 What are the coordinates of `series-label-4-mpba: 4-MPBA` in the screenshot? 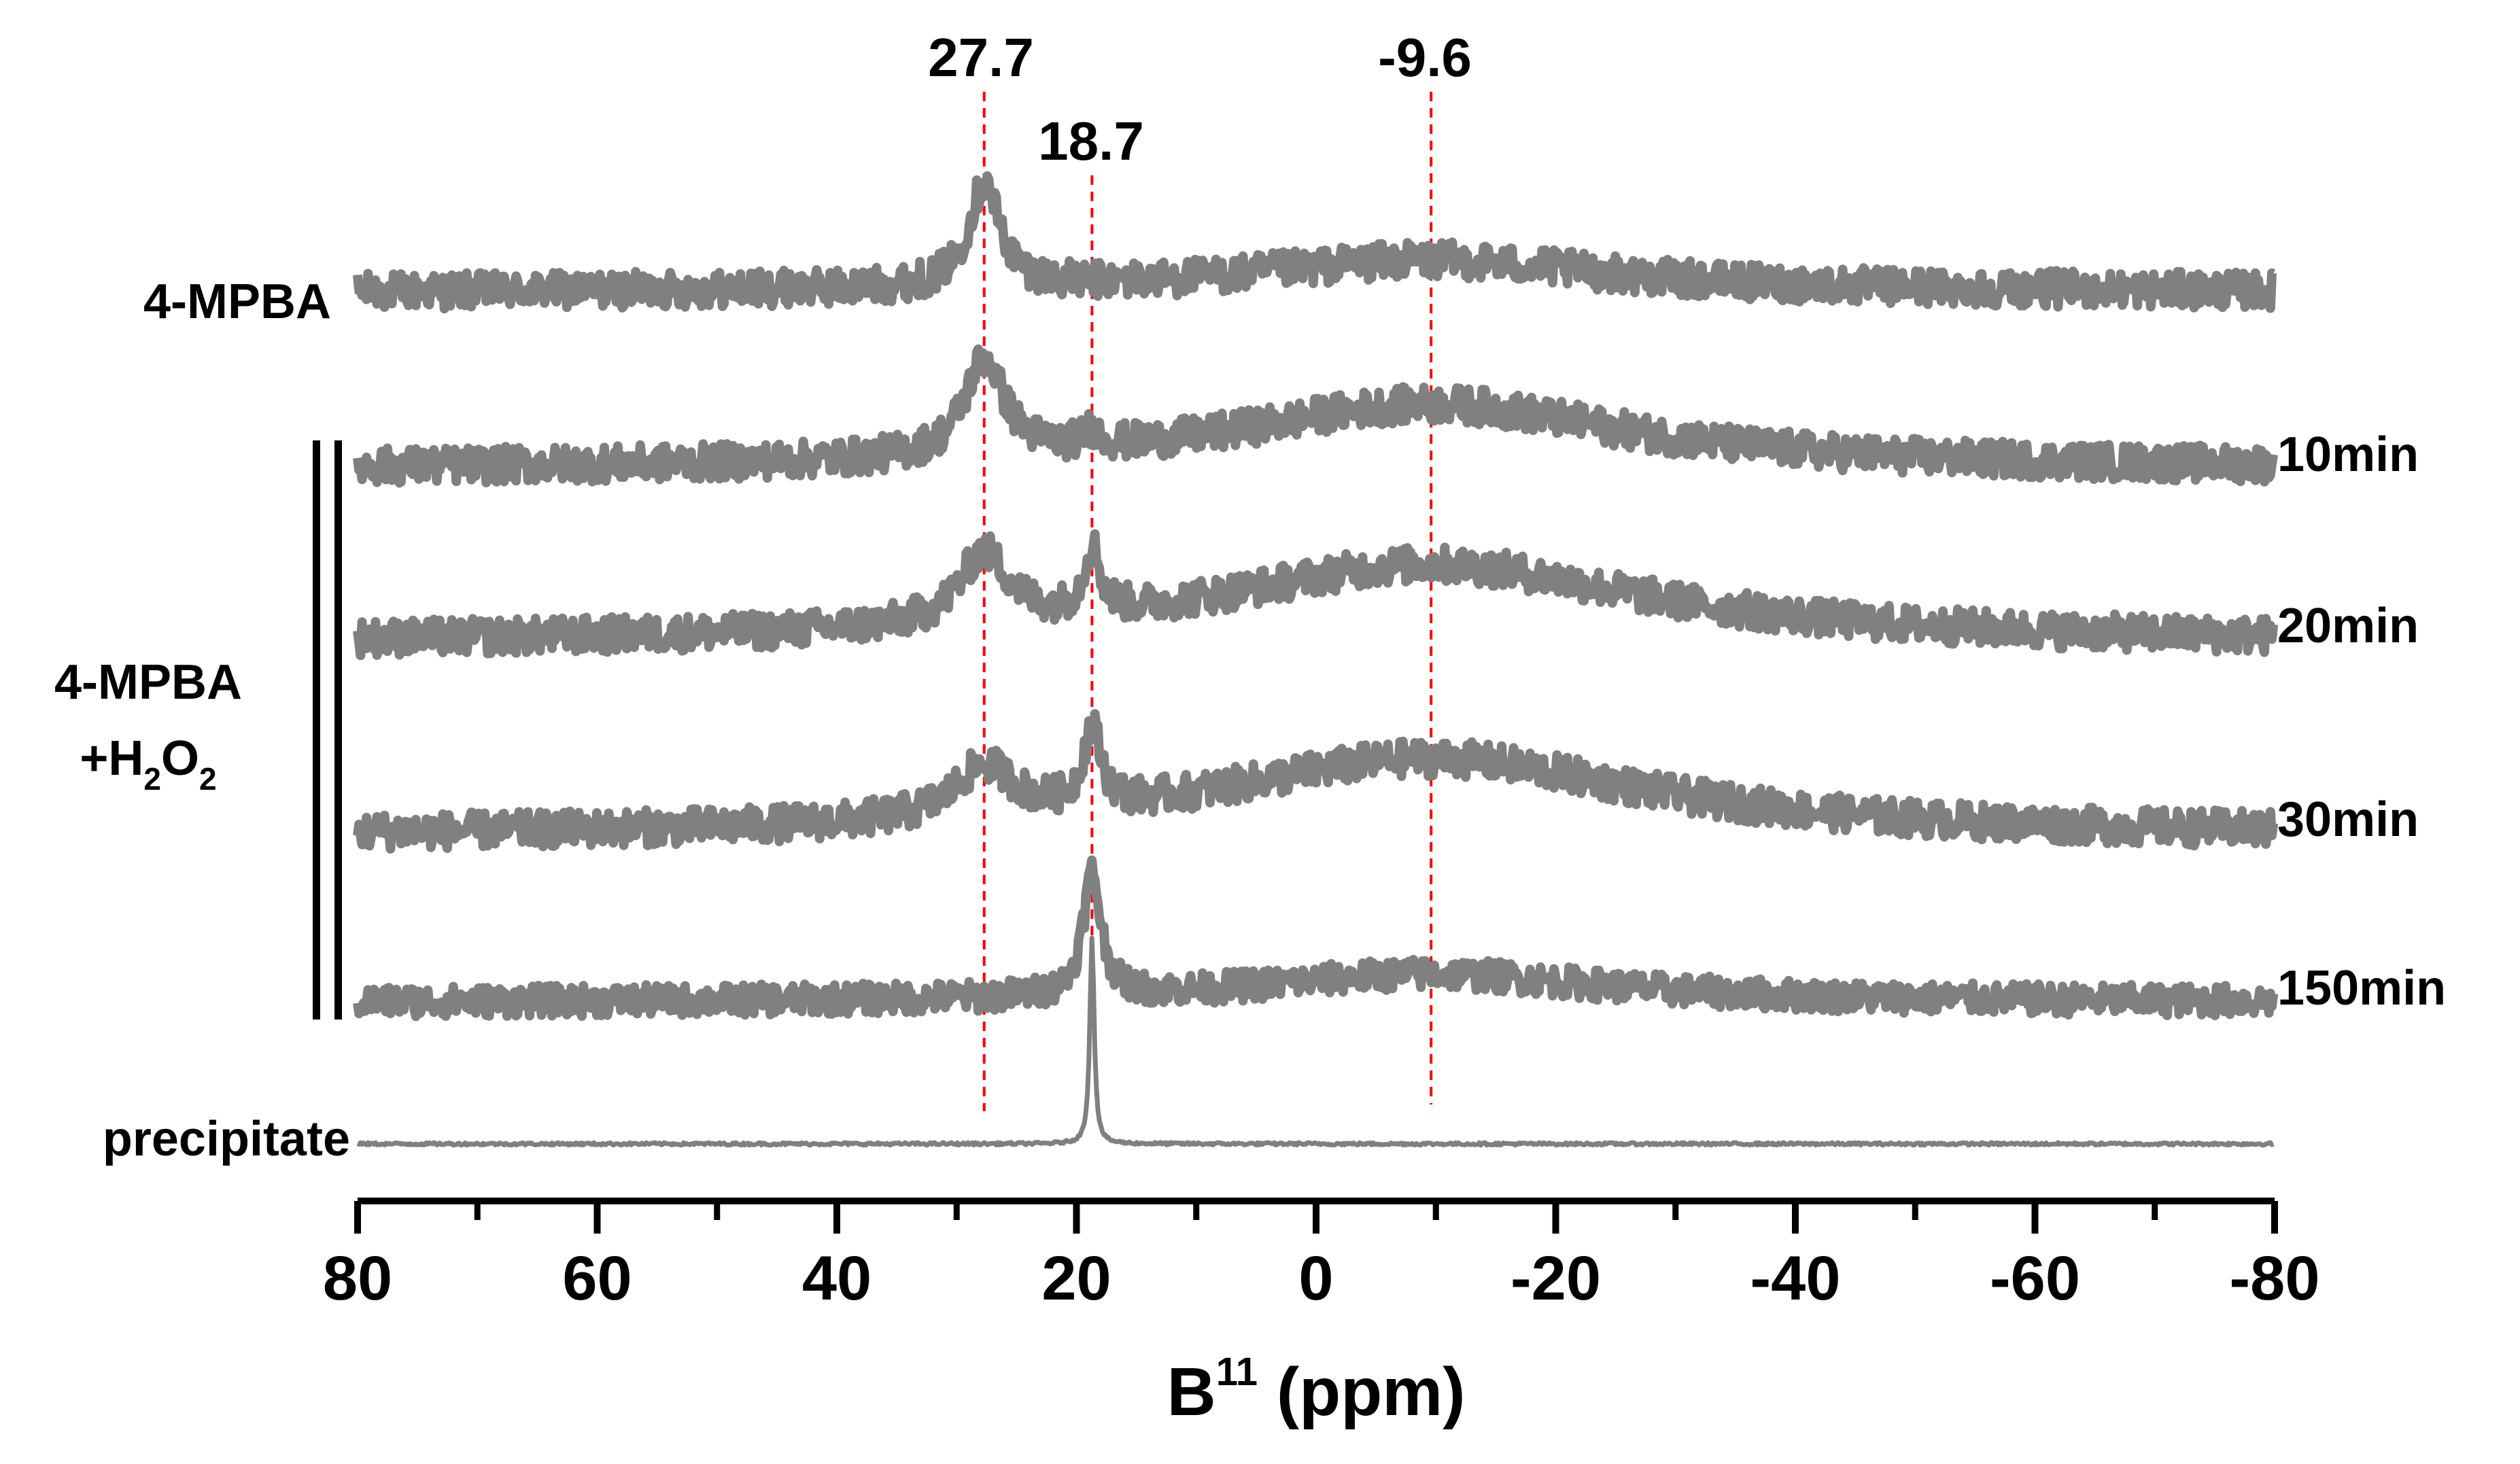 It's located at (237, 302).